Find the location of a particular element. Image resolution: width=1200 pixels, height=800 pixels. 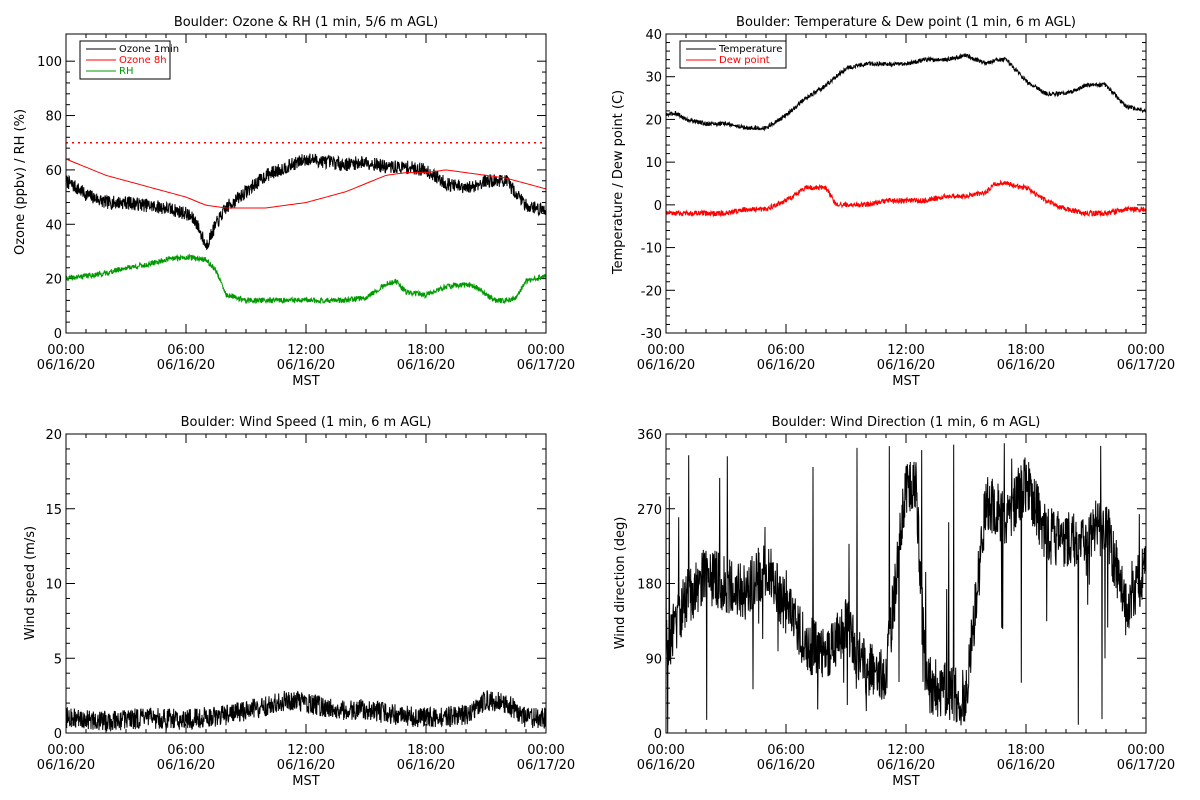

ozone-rh-ytick-label: 40 is located at coordinates (53, 225).